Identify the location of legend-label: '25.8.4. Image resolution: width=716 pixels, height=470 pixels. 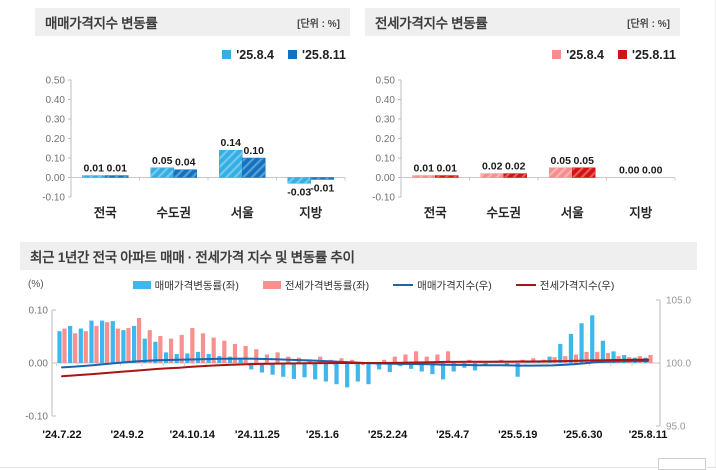
(585, 54).